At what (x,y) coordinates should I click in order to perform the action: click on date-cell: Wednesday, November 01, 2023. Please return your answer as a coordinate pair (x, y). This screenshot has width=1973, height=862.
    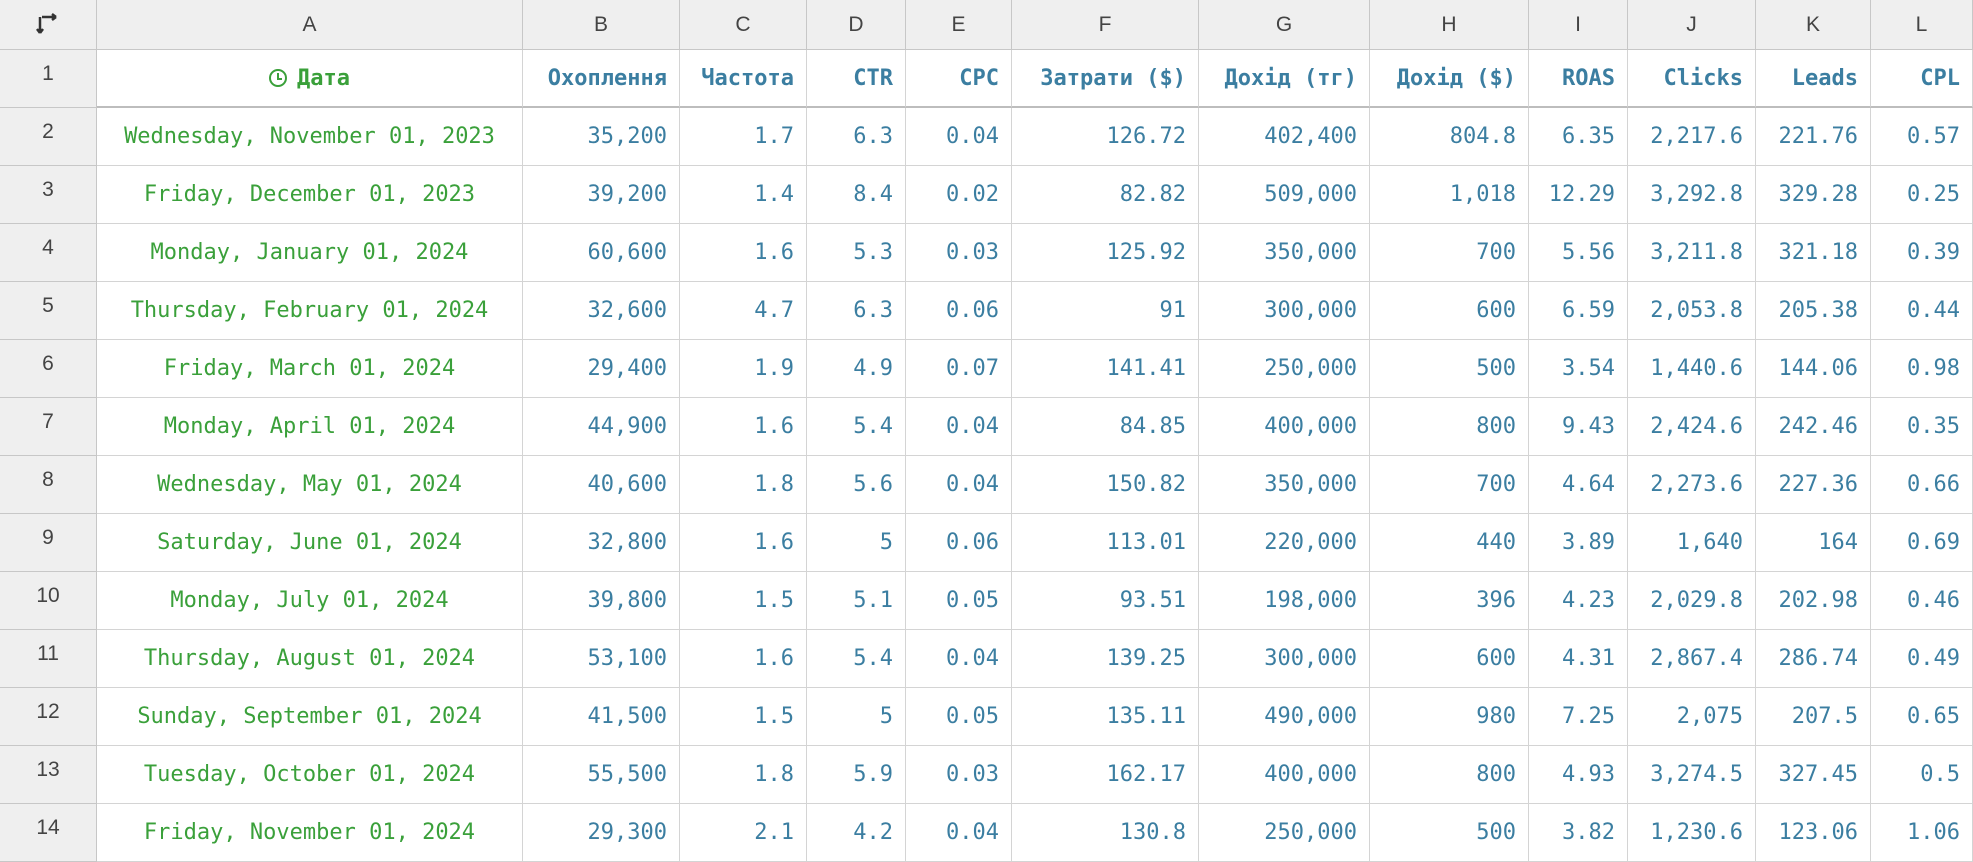
    Looking at the image, I should click on (310, 137).